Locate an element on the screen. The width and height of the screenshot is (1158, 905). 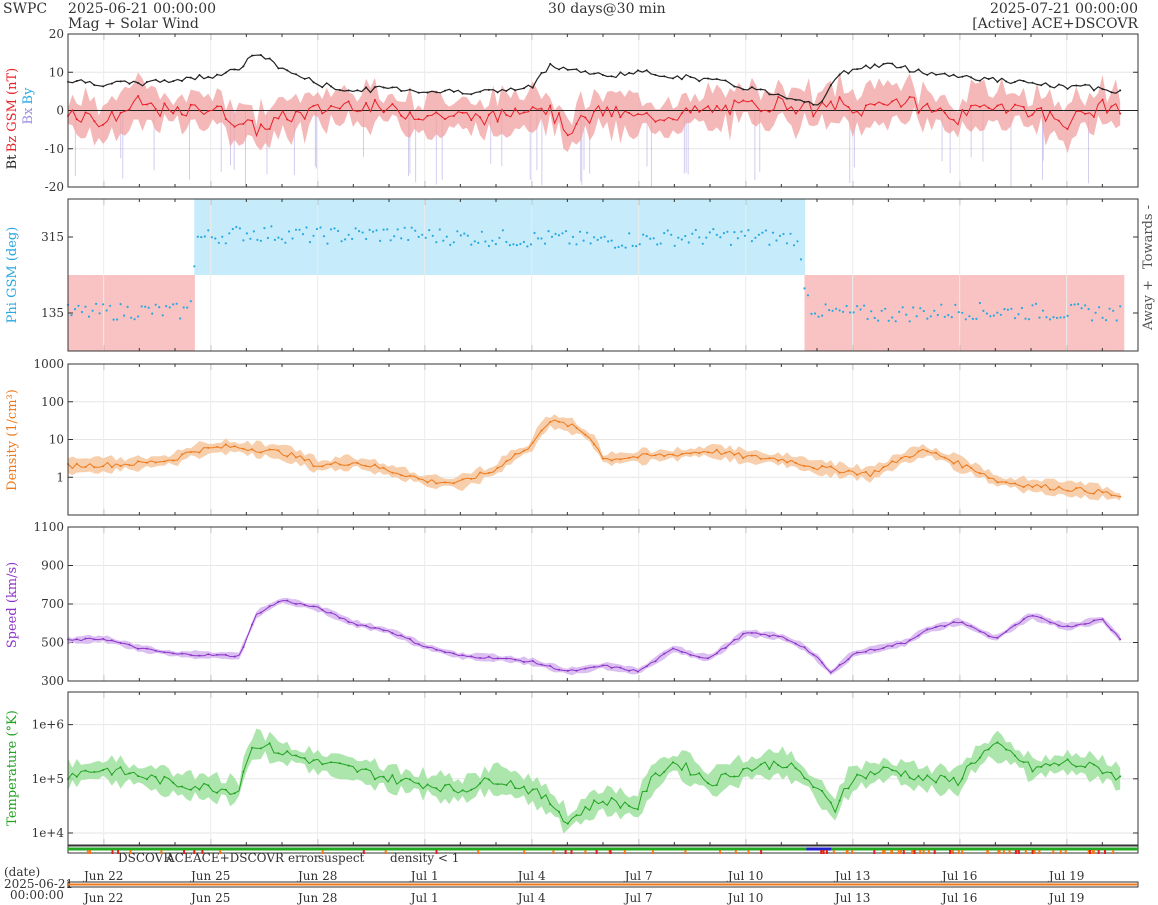
status-flag is located at coordinates (891, 852).